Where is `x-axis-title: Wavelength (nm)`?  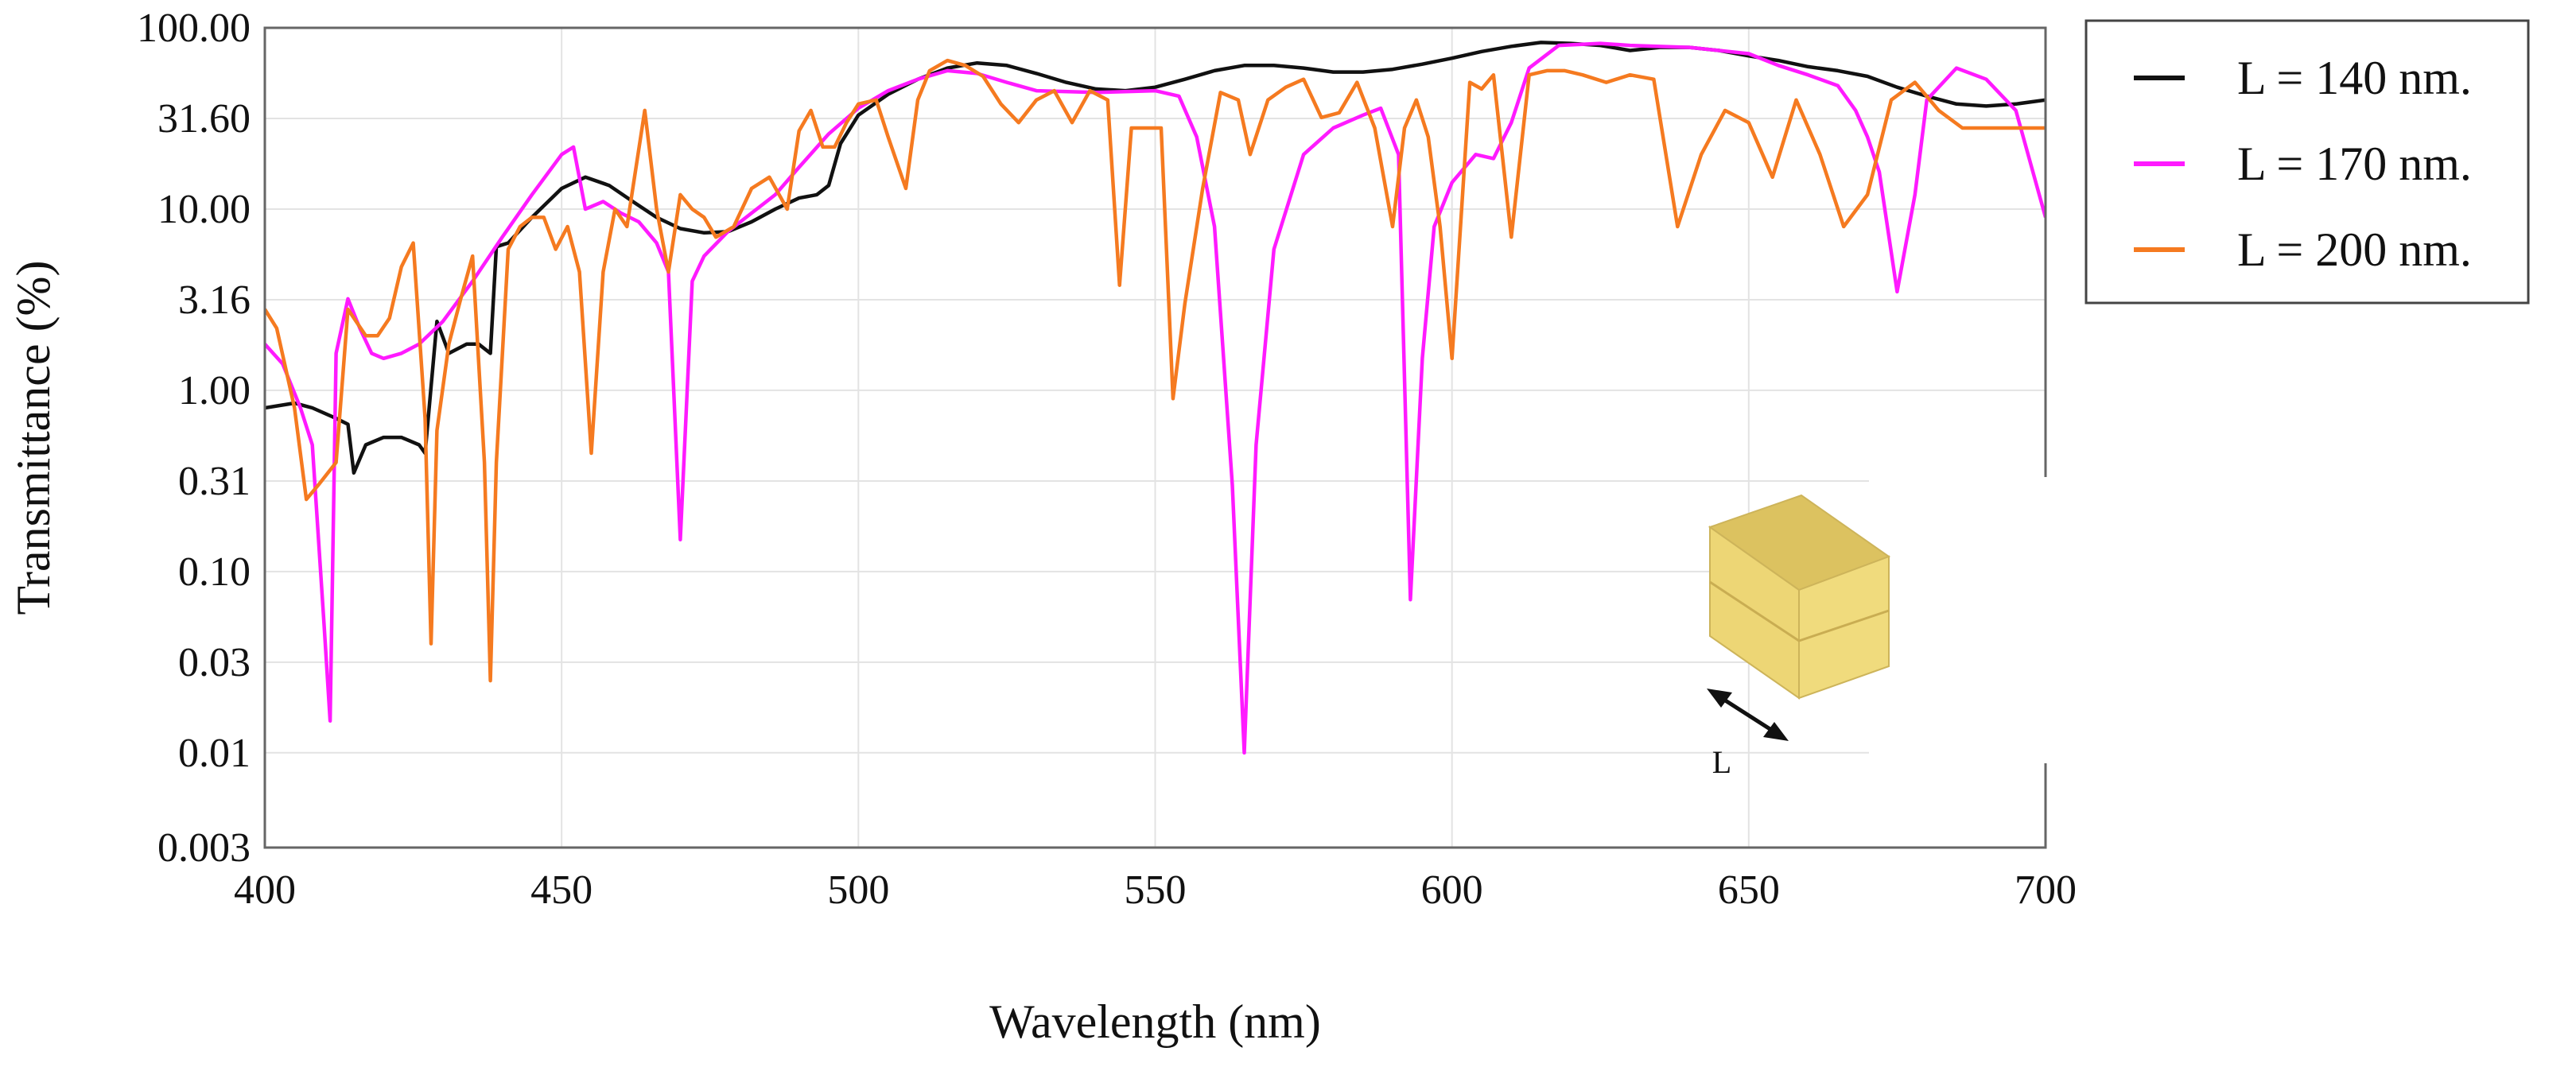 x-axis-title: Wavelength (nm) is located at coordinates (1155, 1021).